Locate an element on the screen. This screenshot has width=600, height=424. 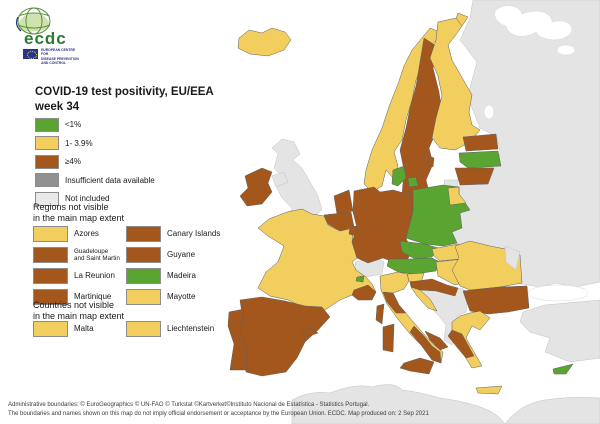
map-region-poland-northeast is located at coordinates (457, 196).